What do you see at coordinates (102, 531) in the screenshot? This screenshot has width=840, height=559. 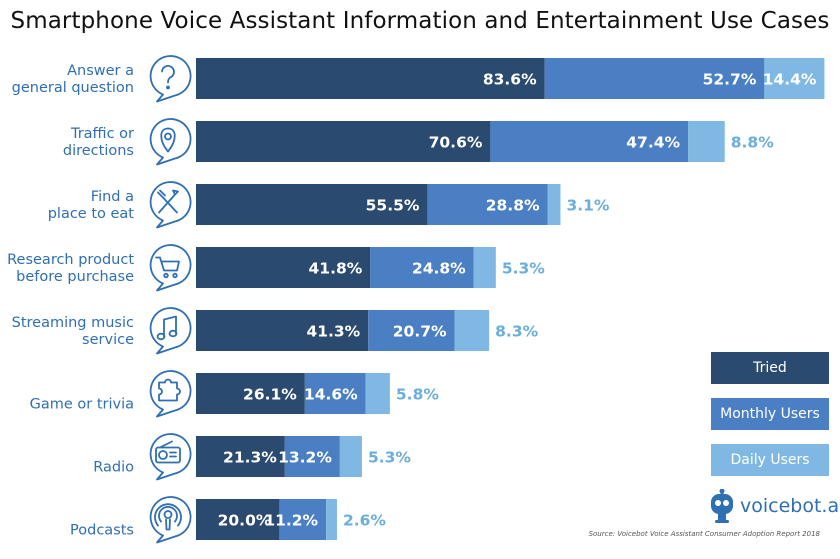 I see `category-label: Podcasts` at bounding box center [102, 531].